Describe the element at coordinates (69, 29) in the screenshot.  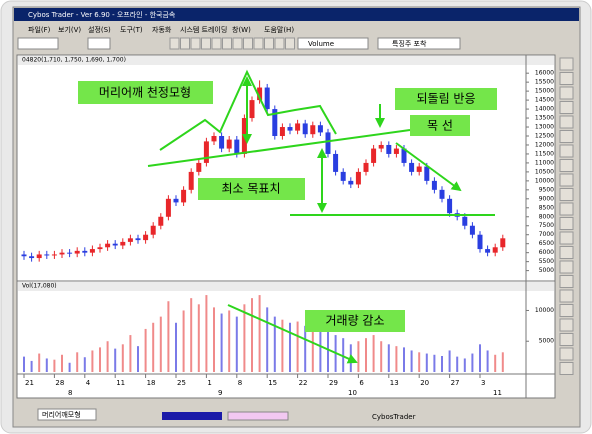
I see `menu-item: 보기(V)` at that location.